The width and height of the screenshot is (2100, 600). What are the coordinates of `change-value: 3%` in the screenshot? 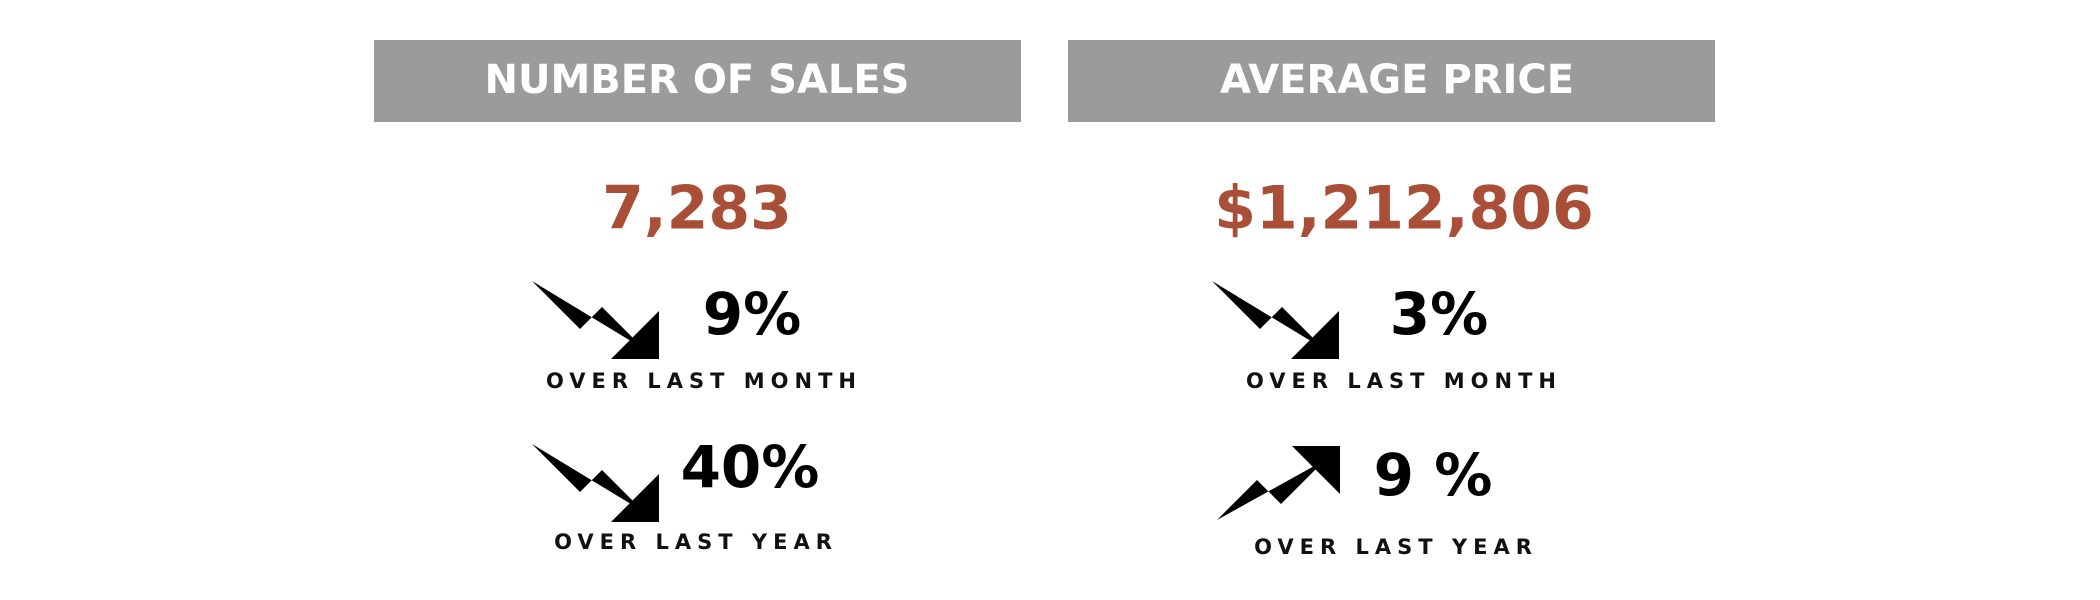 It's located at (1439, 314).